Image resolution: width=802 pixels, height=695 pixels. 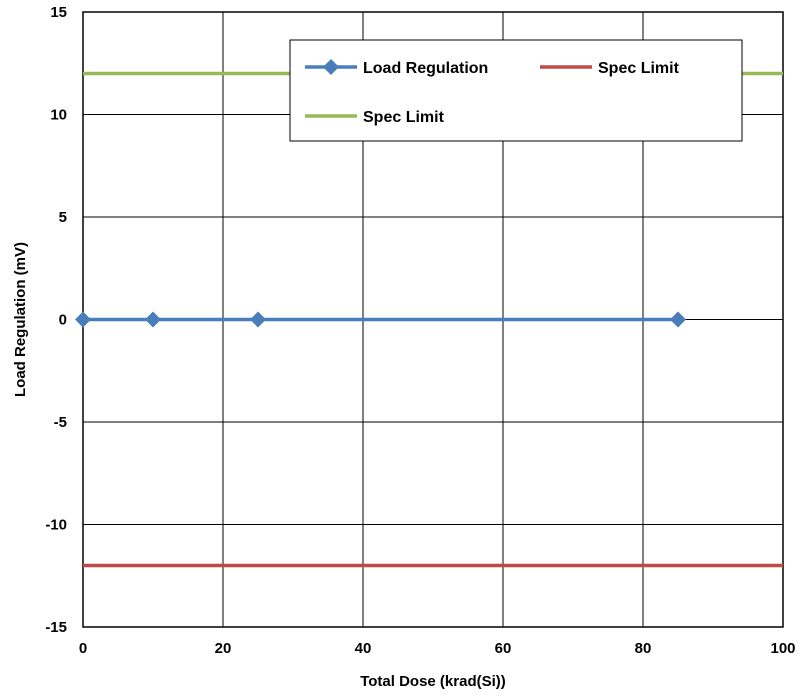 I want to click on y-tick-label: 10, so click(x=58, y=115).